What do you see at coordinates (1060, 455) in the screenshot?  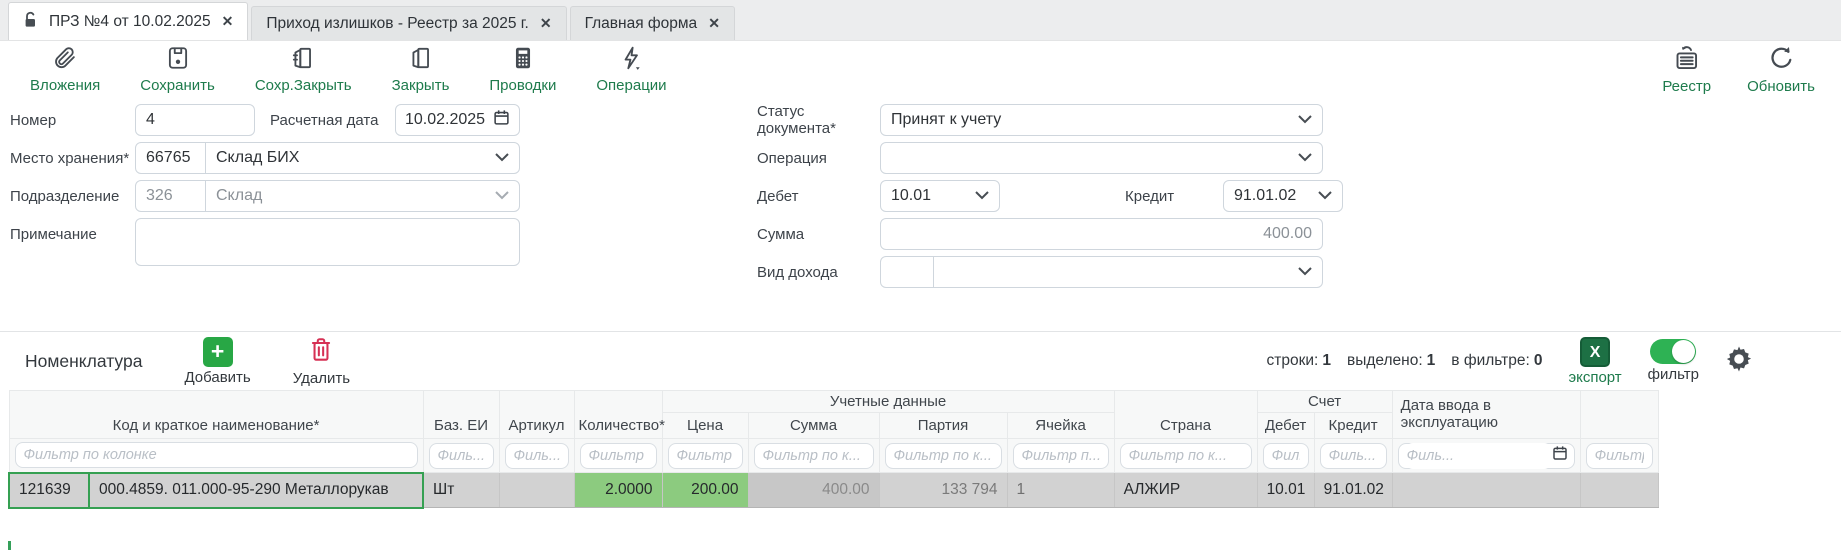 I see `filter-cell-input` at bounding box center [1060, 455].